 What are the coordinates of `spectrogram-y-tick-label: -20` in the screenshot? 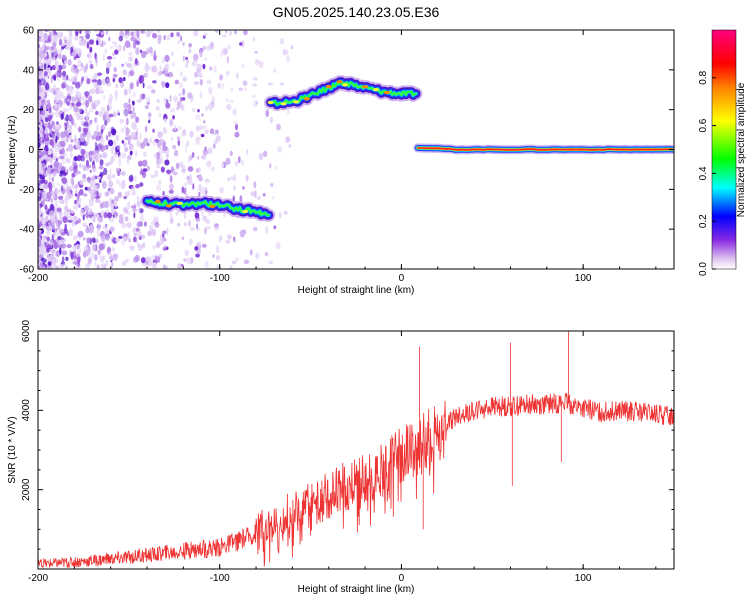 It's located at (27, 190).